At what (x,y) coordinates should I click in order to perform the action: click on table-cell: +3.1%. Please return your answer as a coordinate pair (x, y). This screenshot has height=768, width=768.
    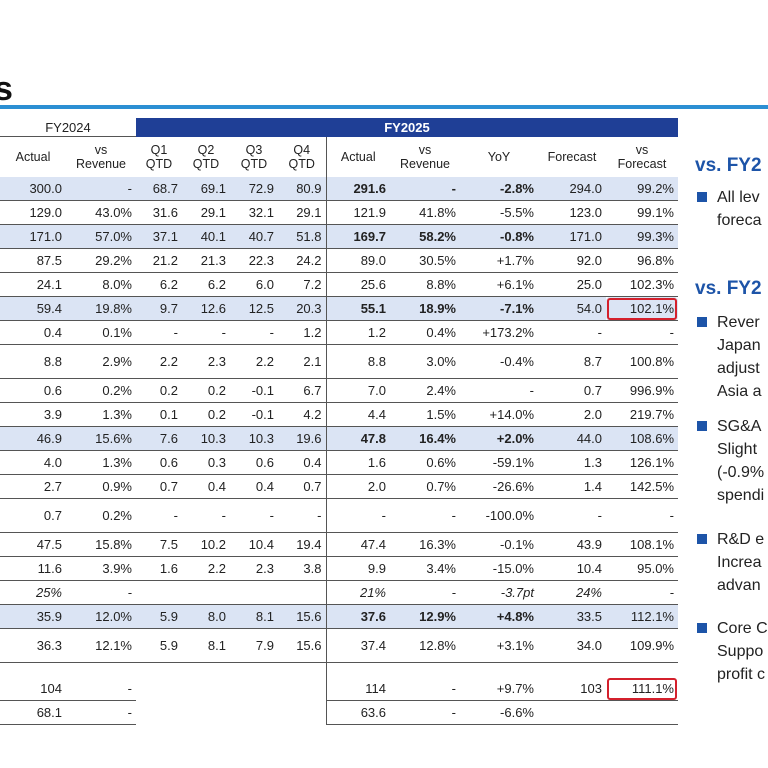
    Looking at the image, I should click on (499, 645).